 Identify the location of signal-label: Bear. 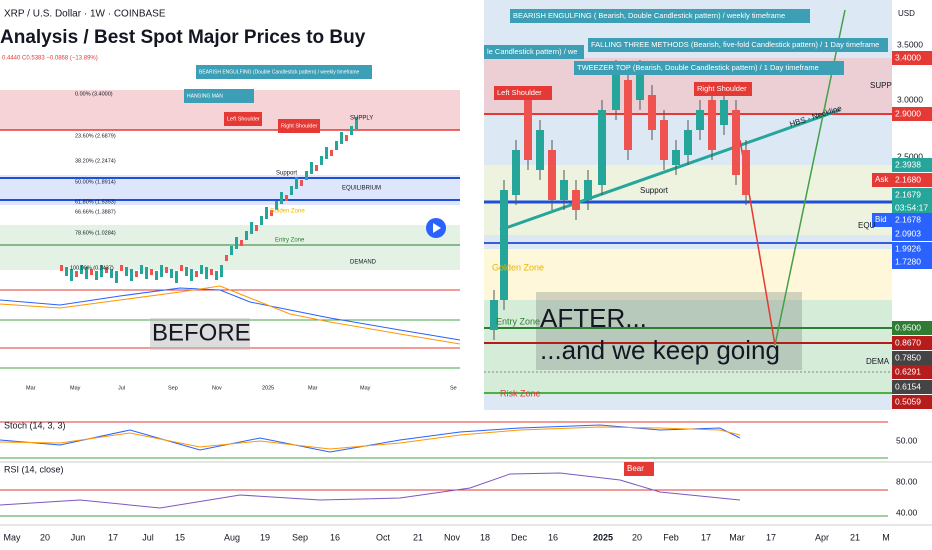
(635, 468).